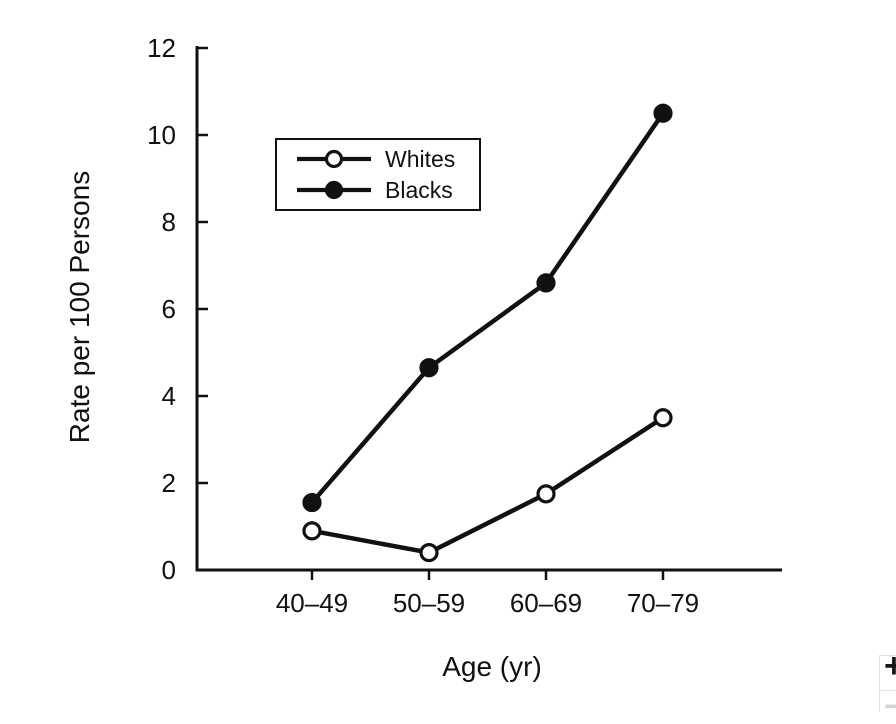 The height and width of the screenshot is (724, 896). What do you see at coordinates (334, 159) in the screenshot?
I see `open-circle-marker-icon` at bounding box center [334, 159].